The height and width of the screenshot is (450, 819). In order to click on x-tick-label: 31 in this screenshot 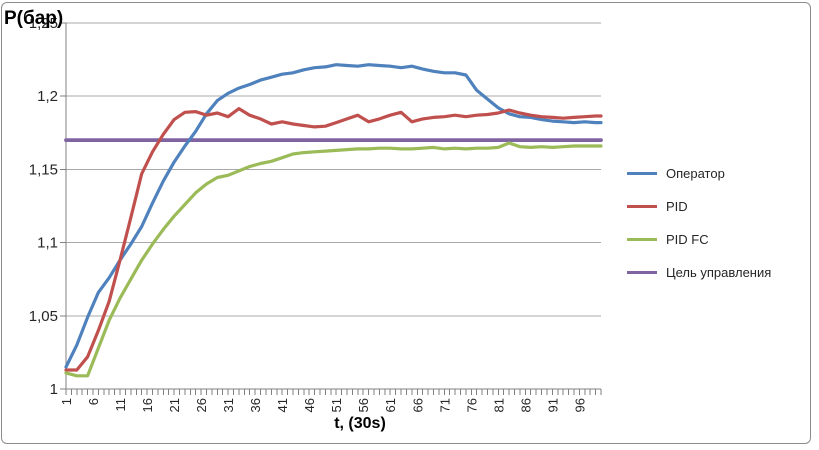, I will do `click(228, 405)`.